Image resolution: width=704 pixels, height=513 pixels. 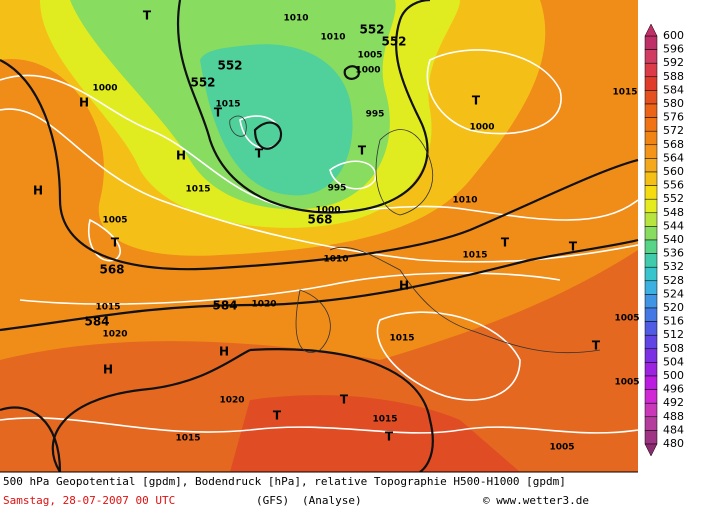 What do you see at coordinates (673, 49) in the screenshot?
I see `colorbar-label: 596` at bounding box center [673, 49].